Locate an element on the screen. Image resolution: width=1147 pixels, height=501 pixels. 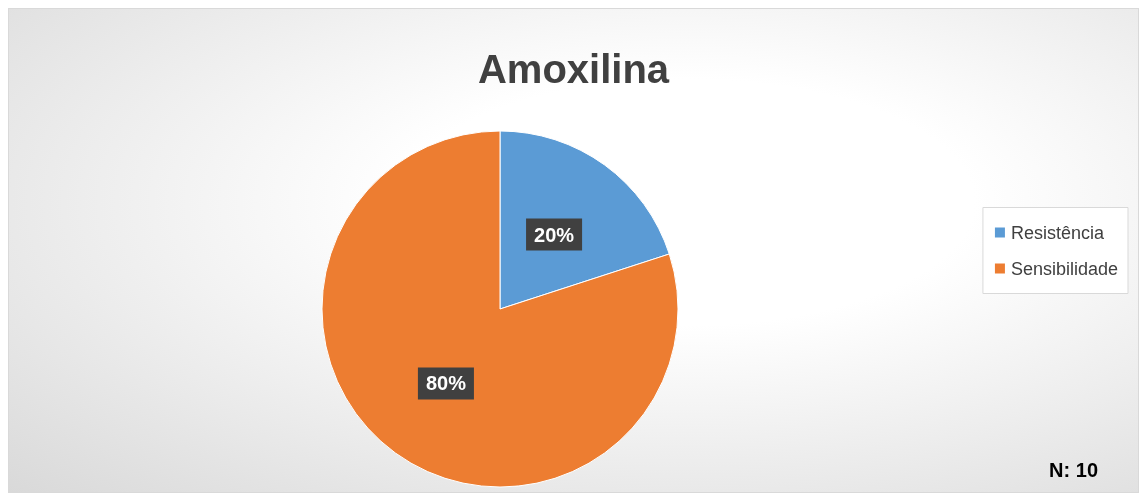
chart-title: Amoxilina is located at coordinates (573, 69).